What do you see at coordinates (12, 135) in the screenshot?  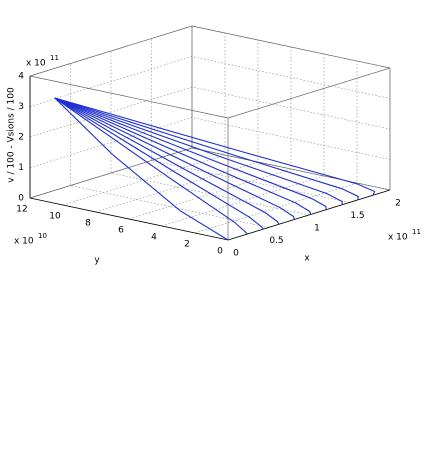 I see `z-axis-label: v / 100 - Vsions / 100` at bounding box center [12, 135].